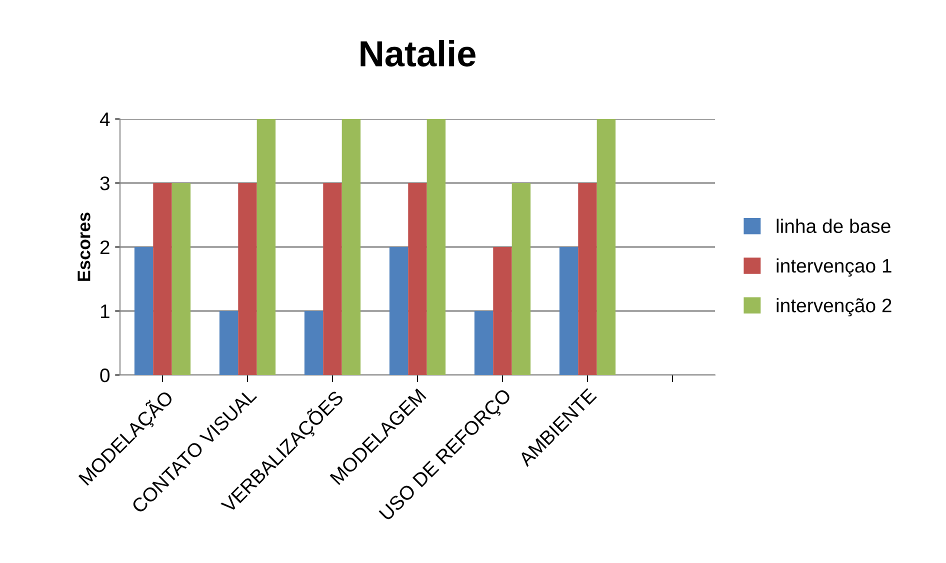 The width and height of the screenshot is (946, 563). Describe the element at coordinates (105, 183) in the screenshot. I see `y-tick-label: 3` at that location.